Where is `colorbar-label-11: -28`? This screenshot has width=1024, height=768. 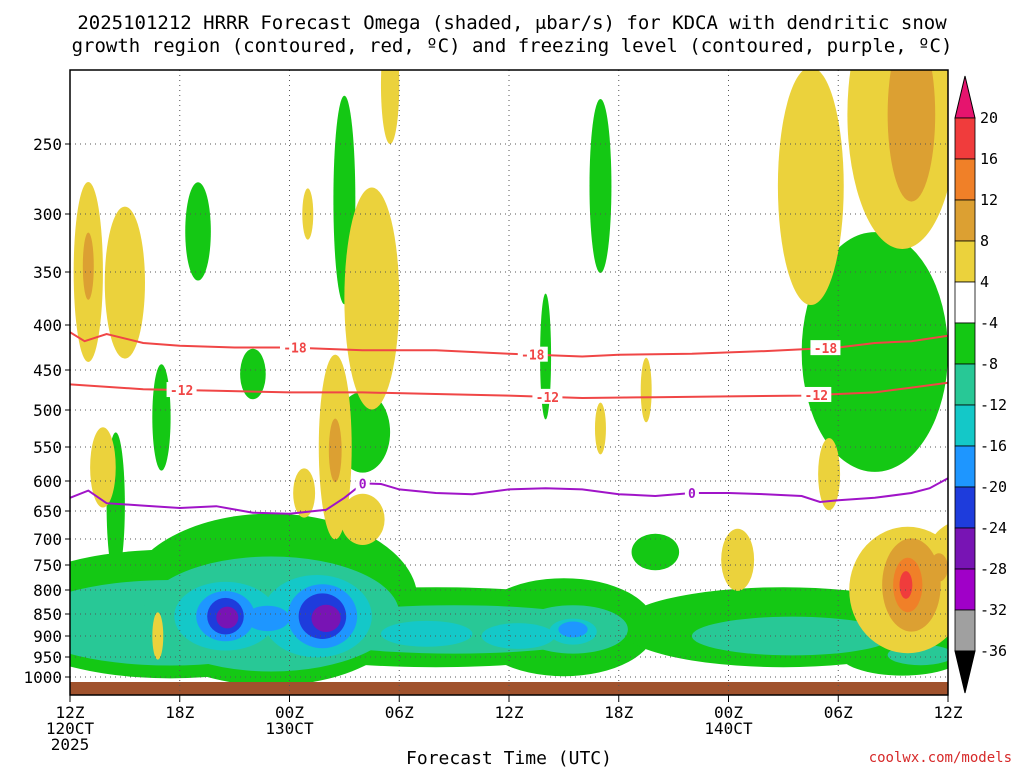 colorbar-label-11: -28 is located at coordinates (993, 569).